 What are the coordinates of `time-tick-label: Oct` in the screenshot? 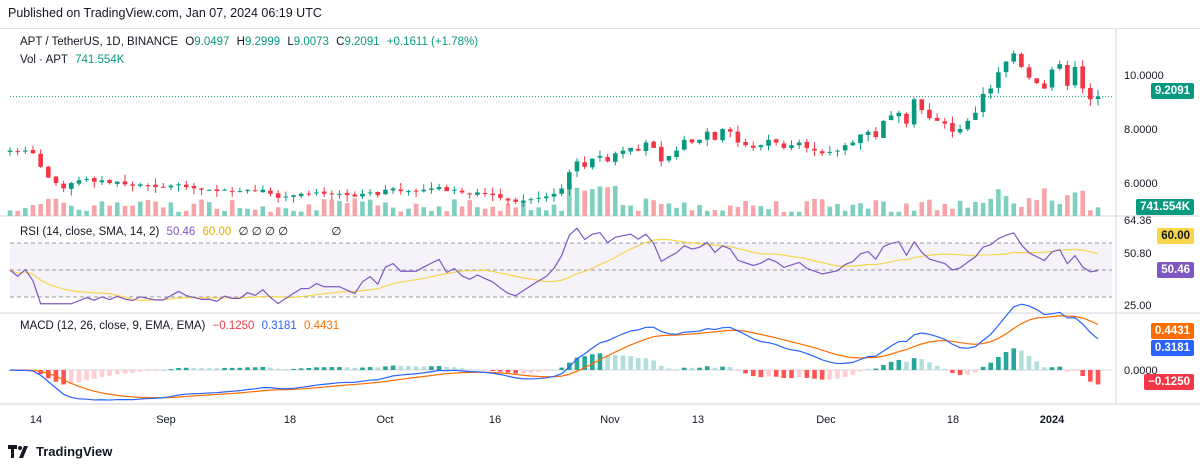 It's located at (384, 420).